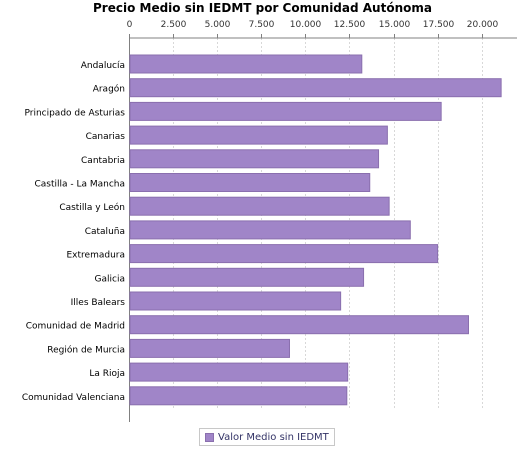 The height and width of the screenshot is (450, 525). I want to click on x-tick-label: 7.500, so click(262, 25).